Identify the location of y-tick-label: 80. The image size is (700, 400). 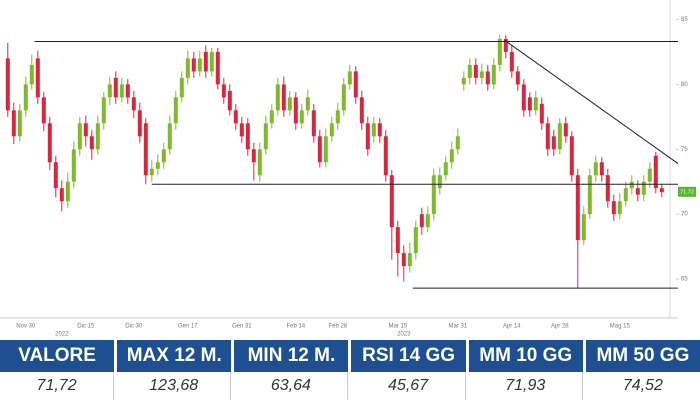
(684, 85).